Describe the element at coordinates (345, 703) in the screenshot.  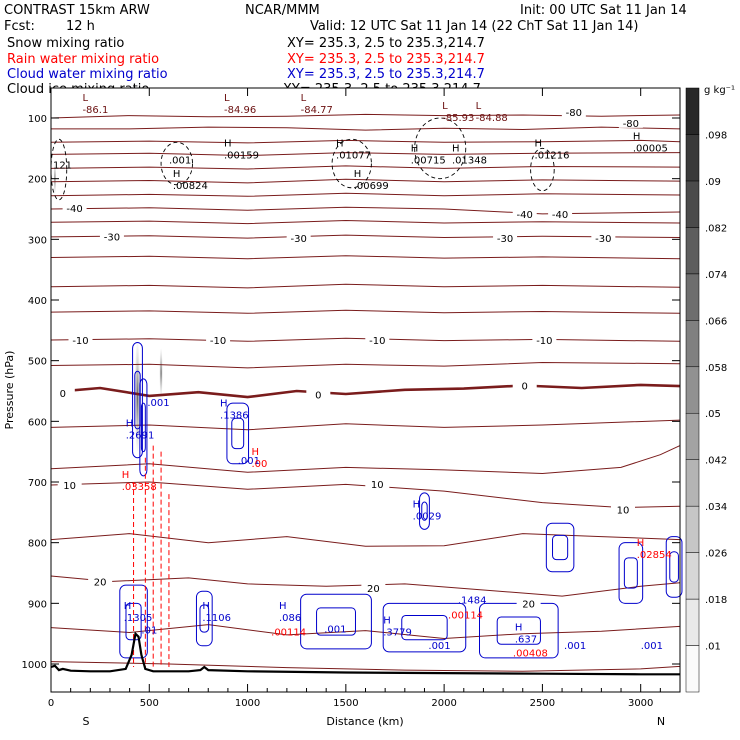
I see `x-tick-label: 1500` at that location.